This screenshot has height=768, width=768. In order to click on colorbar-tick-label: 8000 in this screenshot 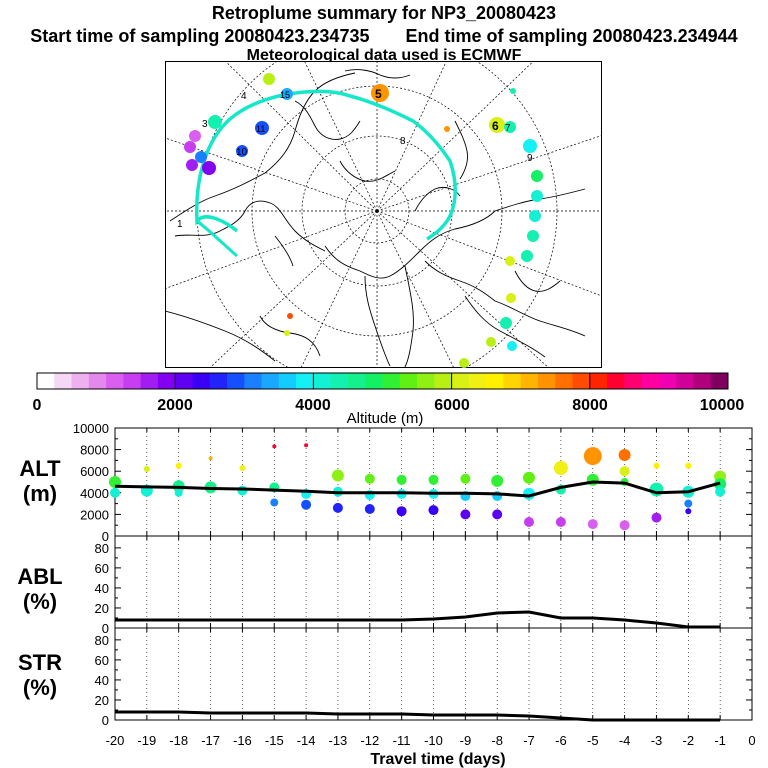, I will do `click(590, 405)`.